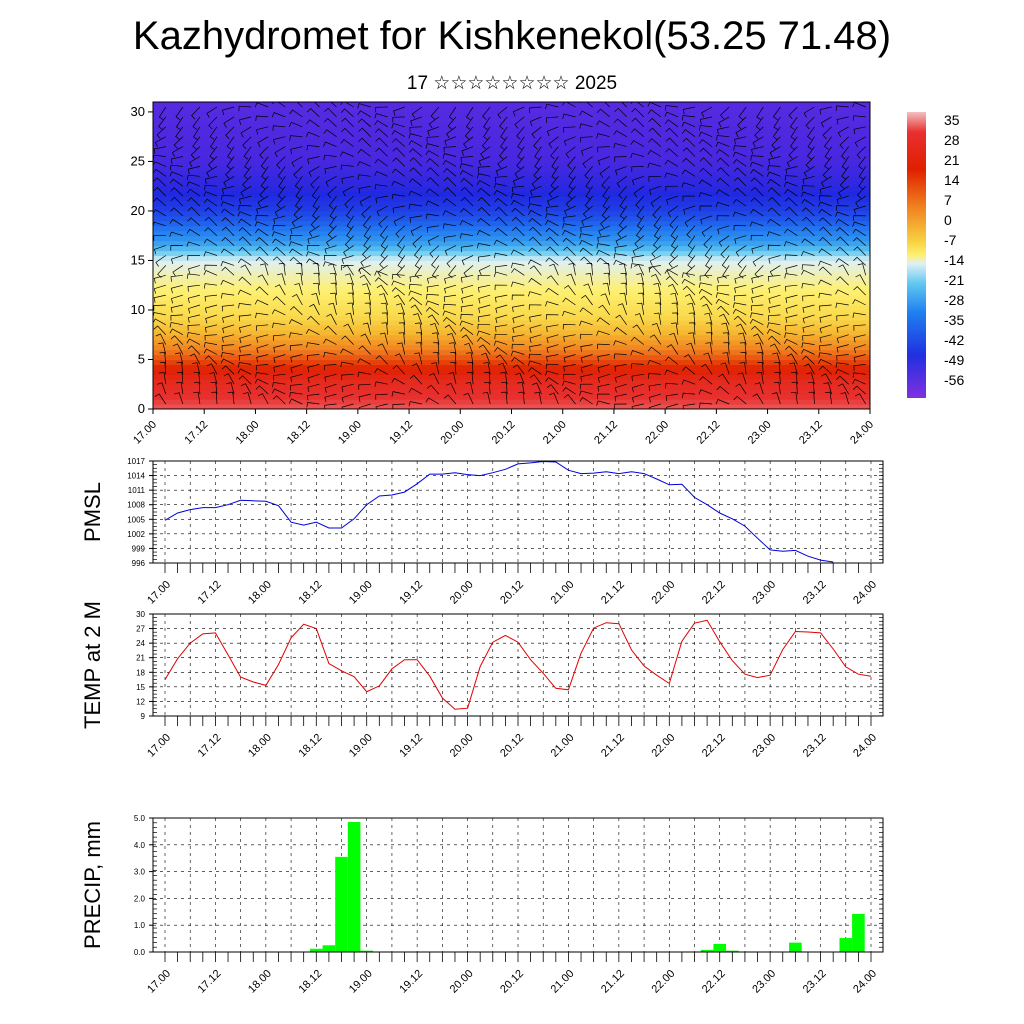  What do you see at coordinates (720, 947) in the screenshot?
I see `precip-bar` at bounding box center [720, 947].